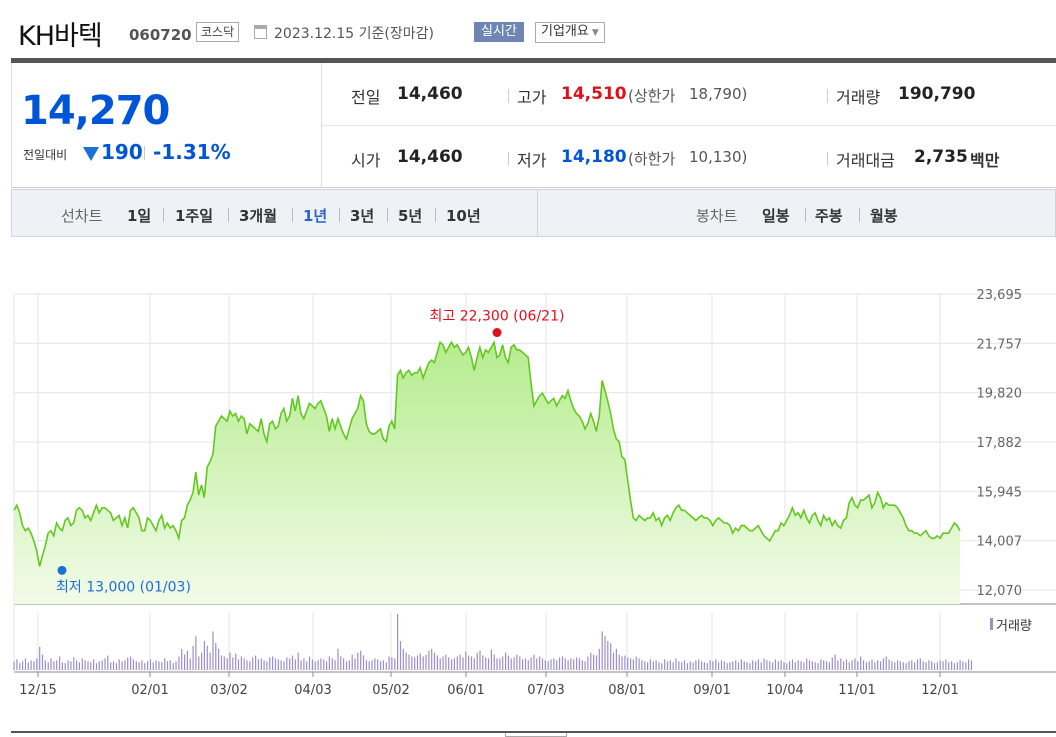 This screenshot has height=737, width=1056. I want to click on period-3m-tab: 3개월, so click(258, 216).